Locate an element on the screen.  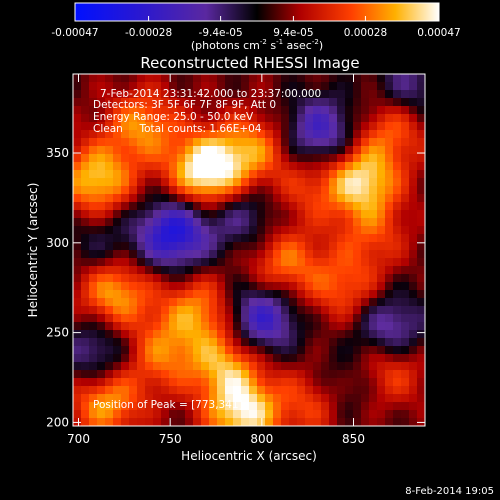
colorbar-tick-label: -0.00047 is located at coordinates (74, 33).